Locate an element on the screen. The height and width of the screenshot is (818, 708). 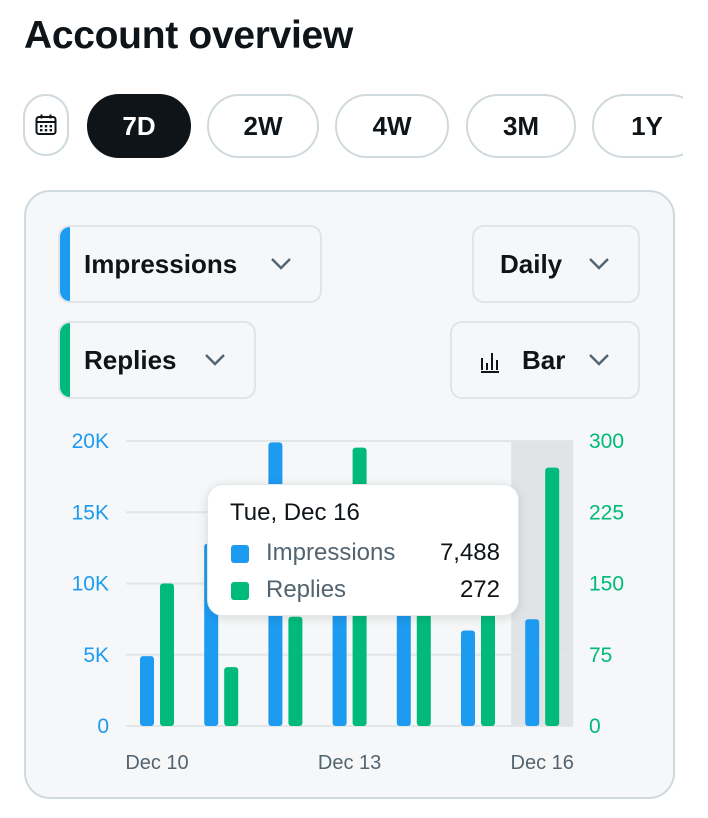
tooltip-series-name: Replies is located at coordinates (306, 589).